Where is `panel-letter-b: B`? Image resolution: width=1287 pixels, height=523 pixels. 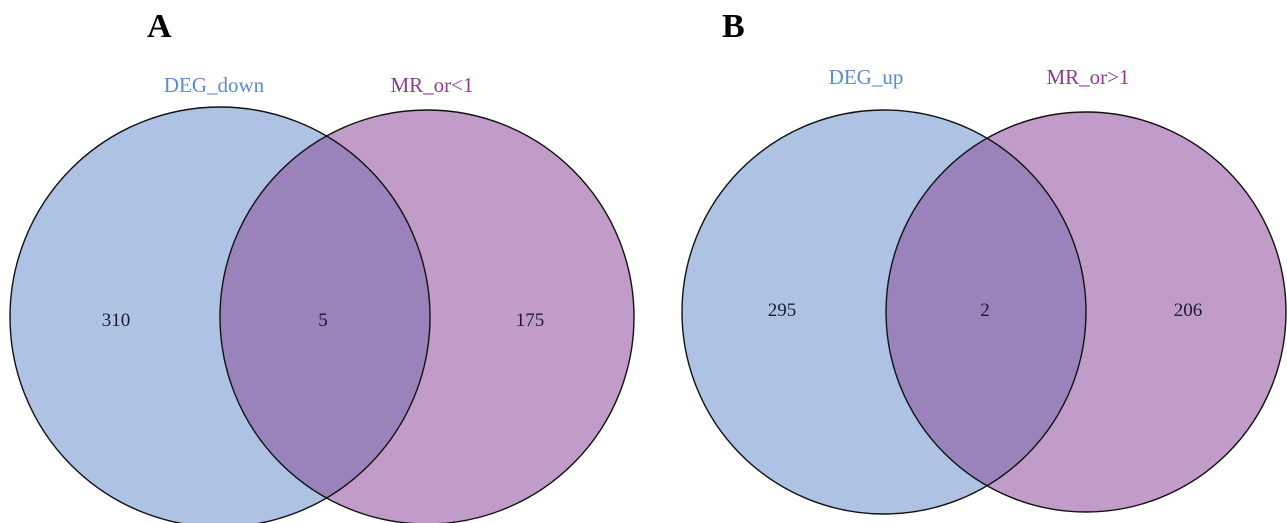 panel-letter-b: B is located at coordinates (733, 26).